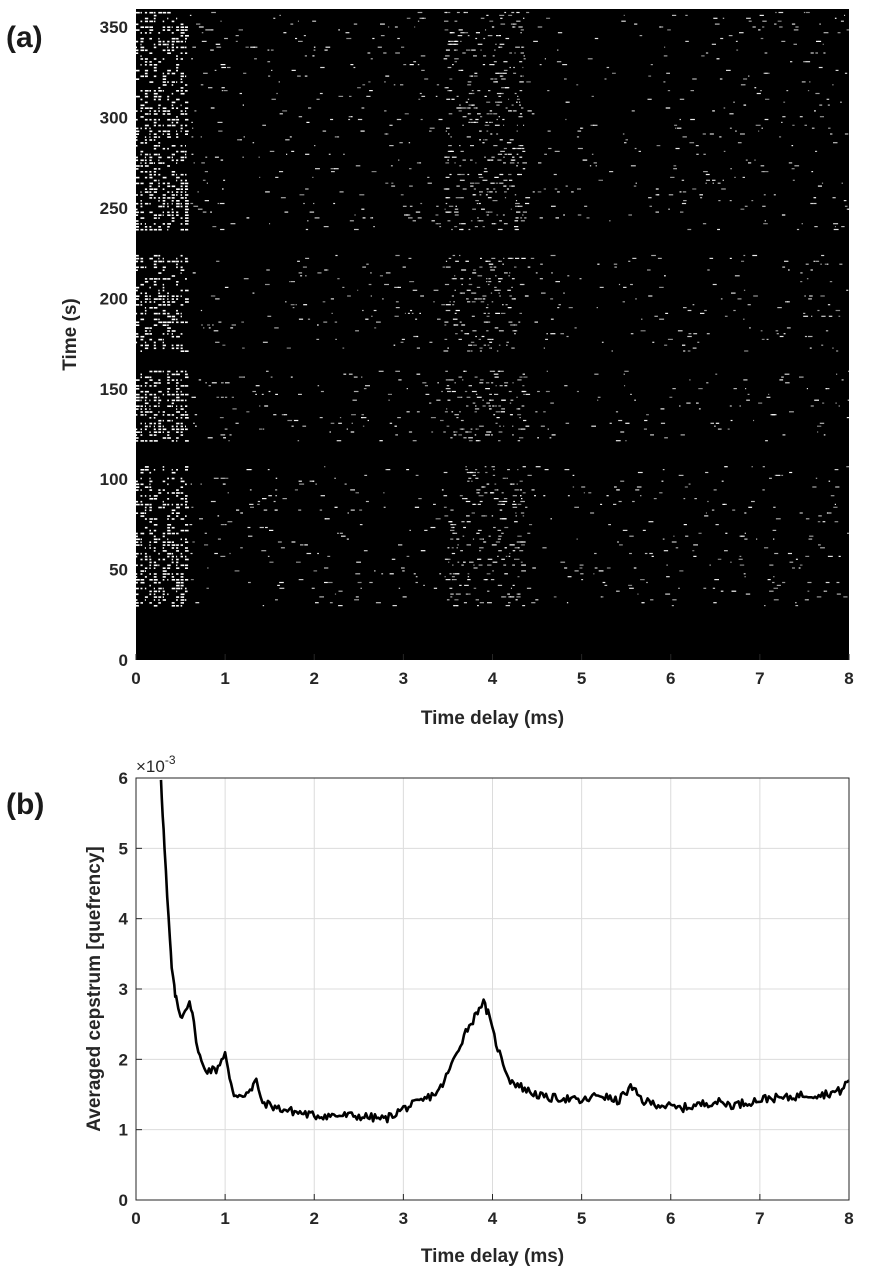  What do you see at coordinates (123, 1200) in the screenshot?
I see `line-y-tick-label: 0` at bounding box center [123, 1200].